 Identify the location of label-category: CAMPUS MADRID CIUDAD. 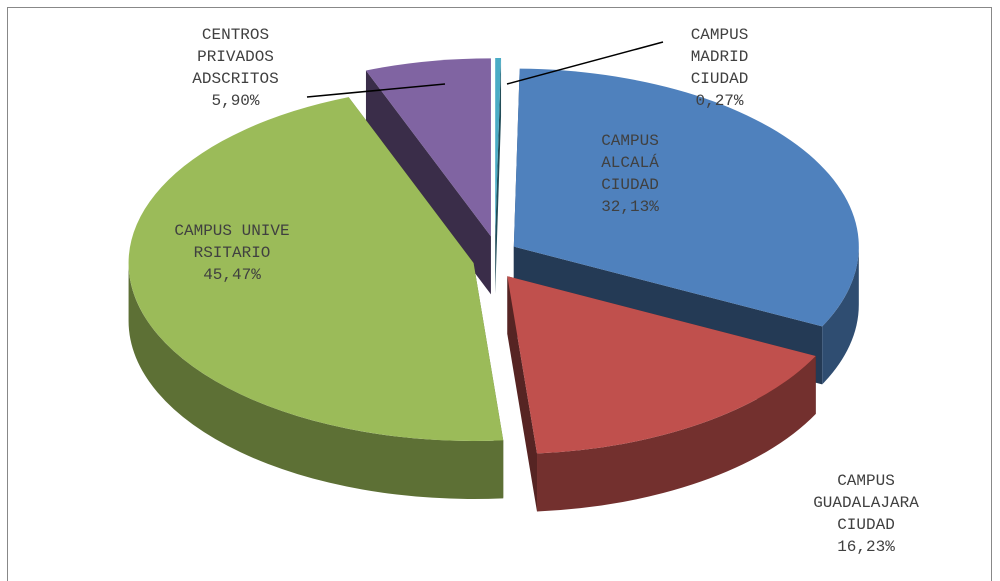
(719, 57).